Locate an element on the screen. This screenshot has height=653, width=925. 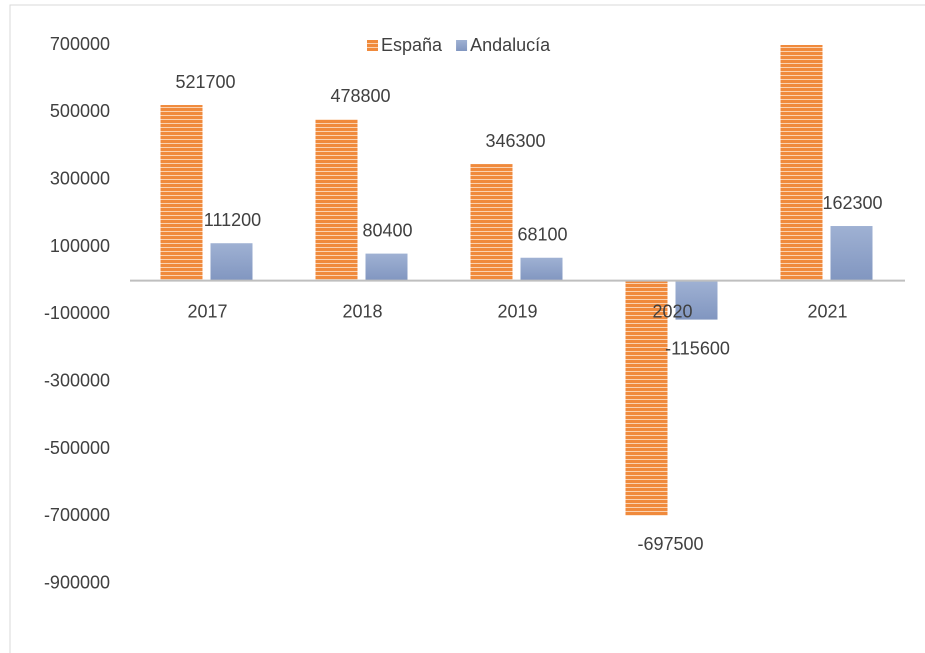
x-tick-label: 2018 is located at coordinates (362, 311).